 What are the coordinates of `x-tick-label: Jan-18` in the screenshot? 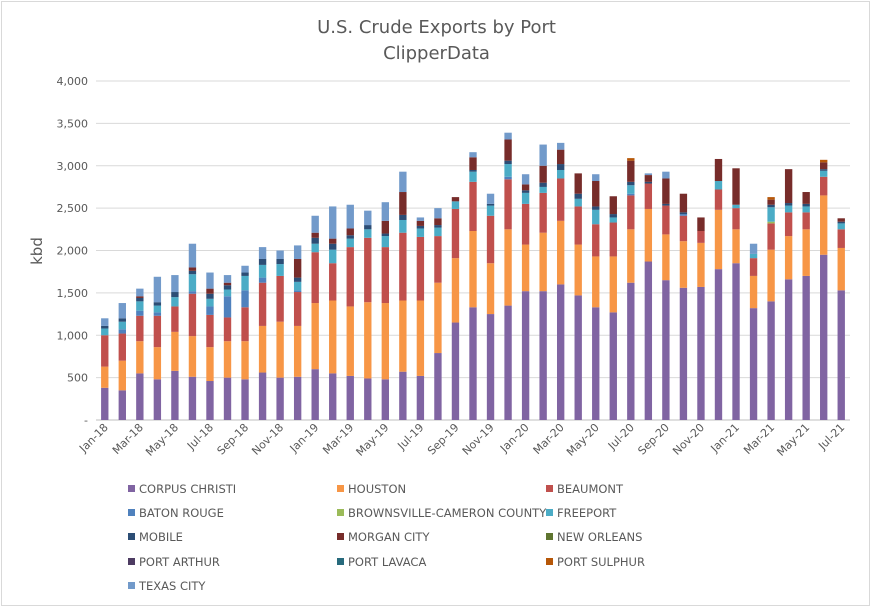 It's located at (93, 438).